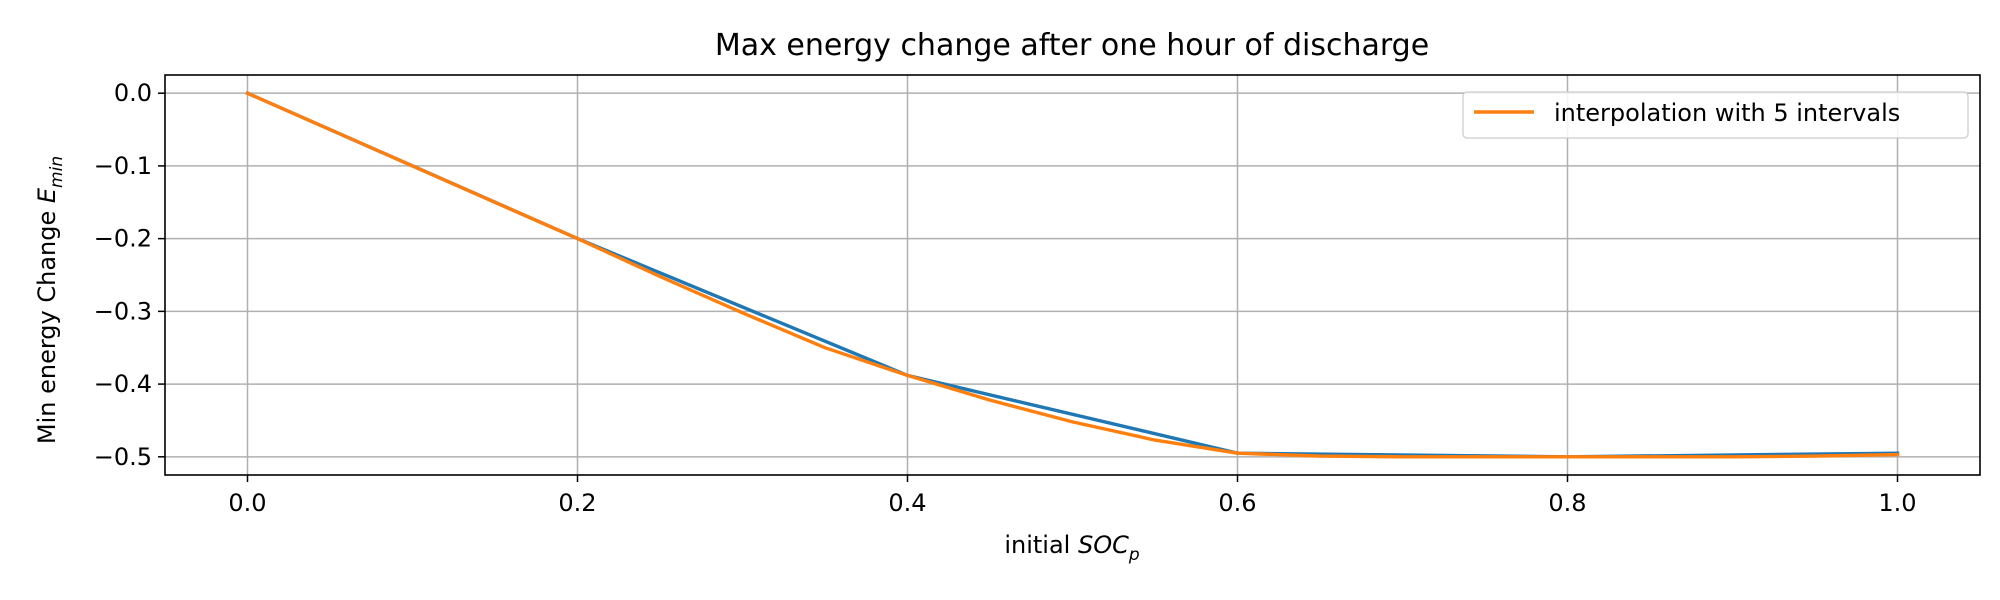 This screenshot has height=600, width=2000. I want to click on x-tick-label: 0.4, so click(907, 503).